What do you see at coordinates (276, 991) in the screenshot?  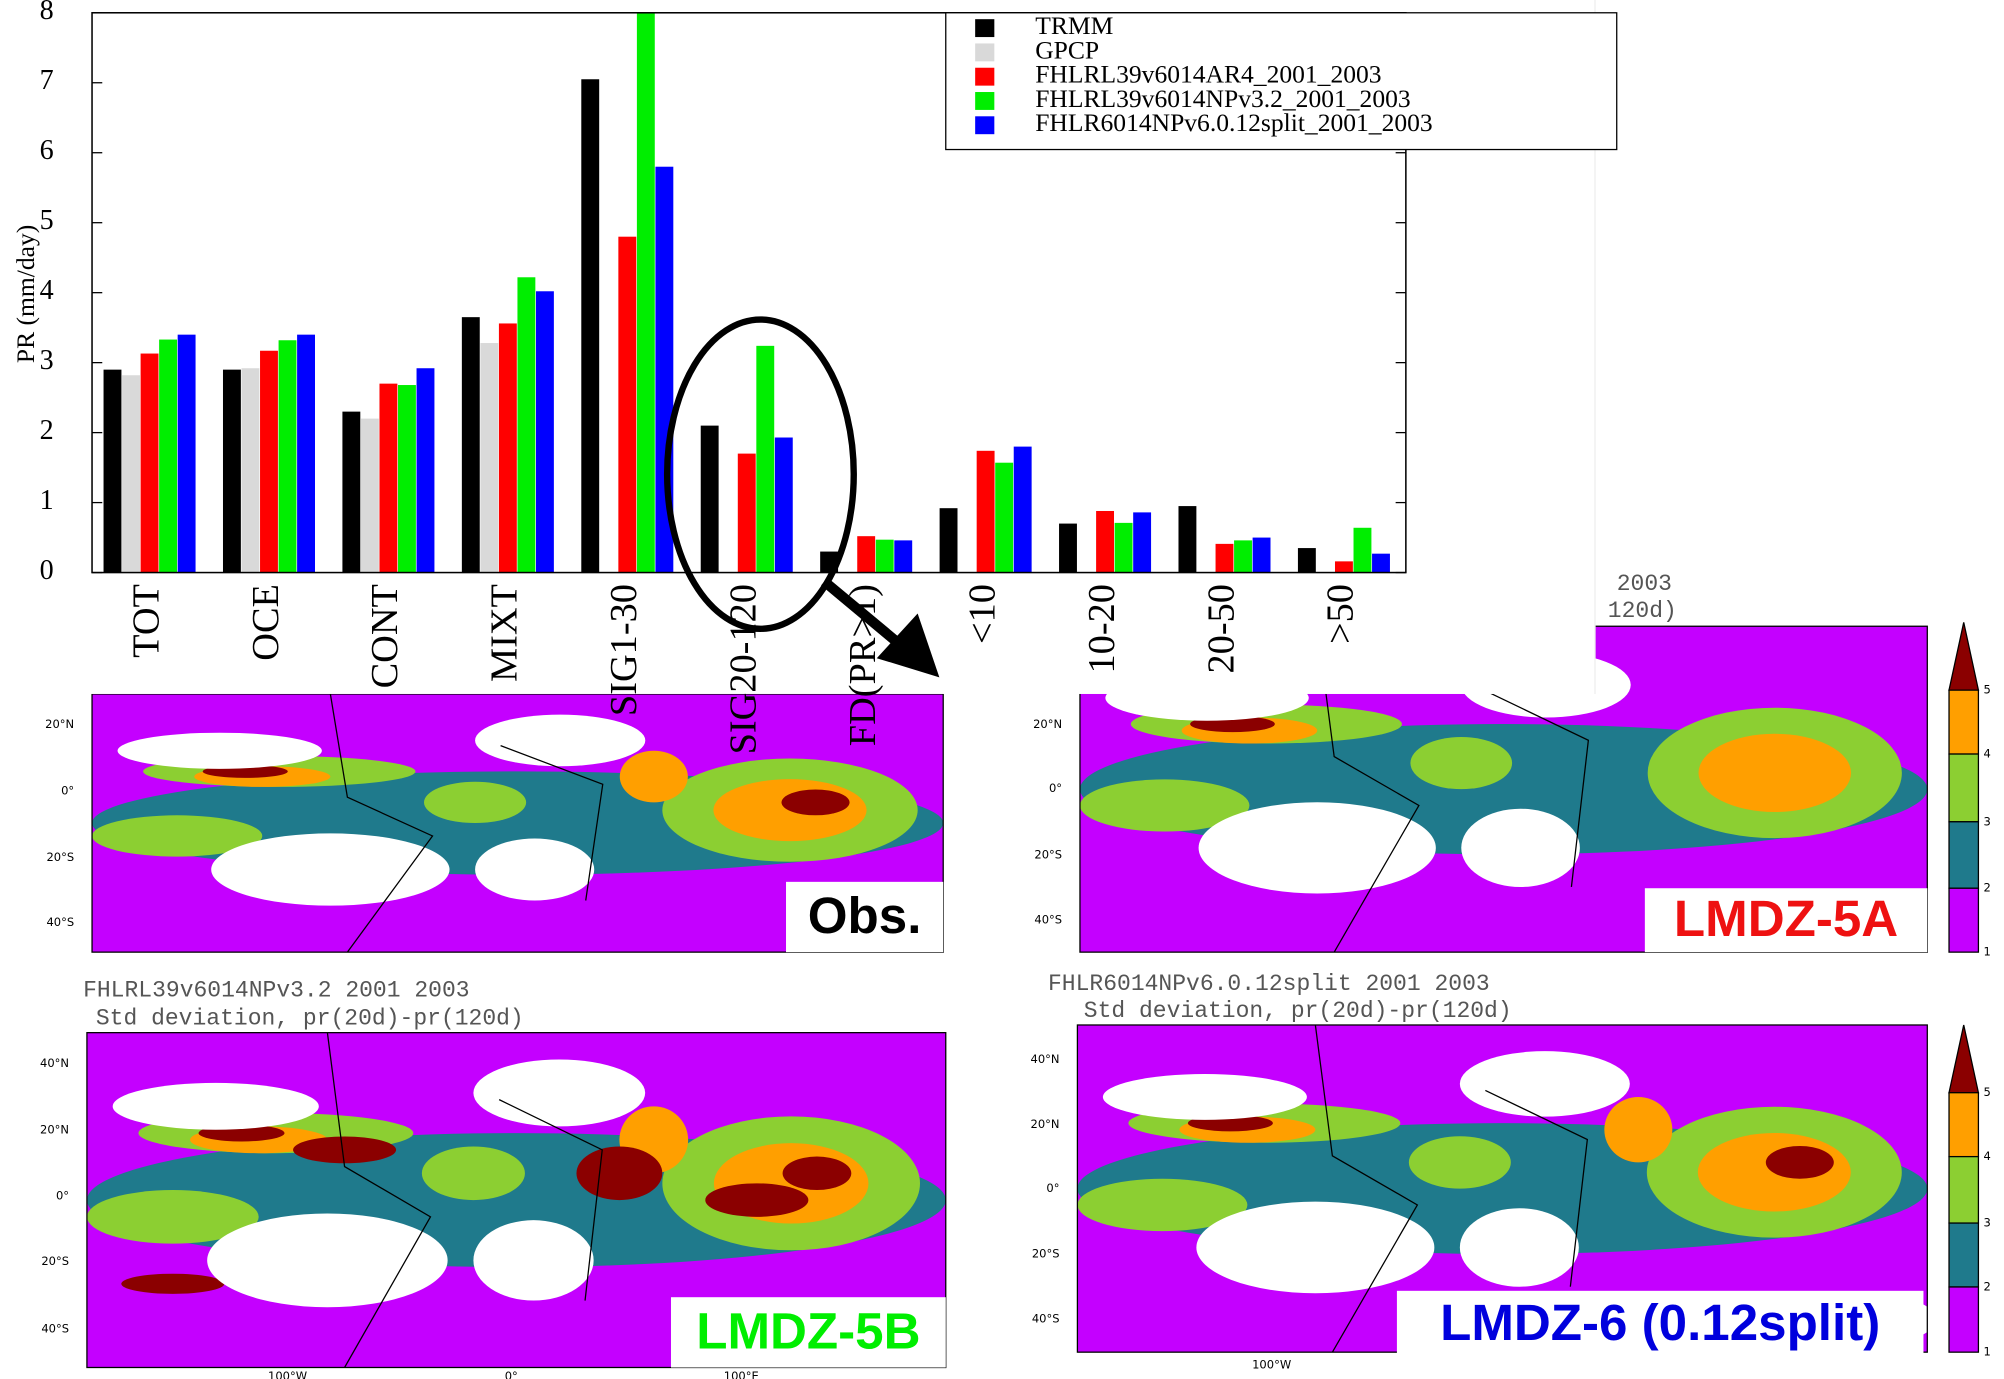 I see `map-title: FHLRL39v6014NPv3.2 2001 2003` at bounding box center [276, 991].